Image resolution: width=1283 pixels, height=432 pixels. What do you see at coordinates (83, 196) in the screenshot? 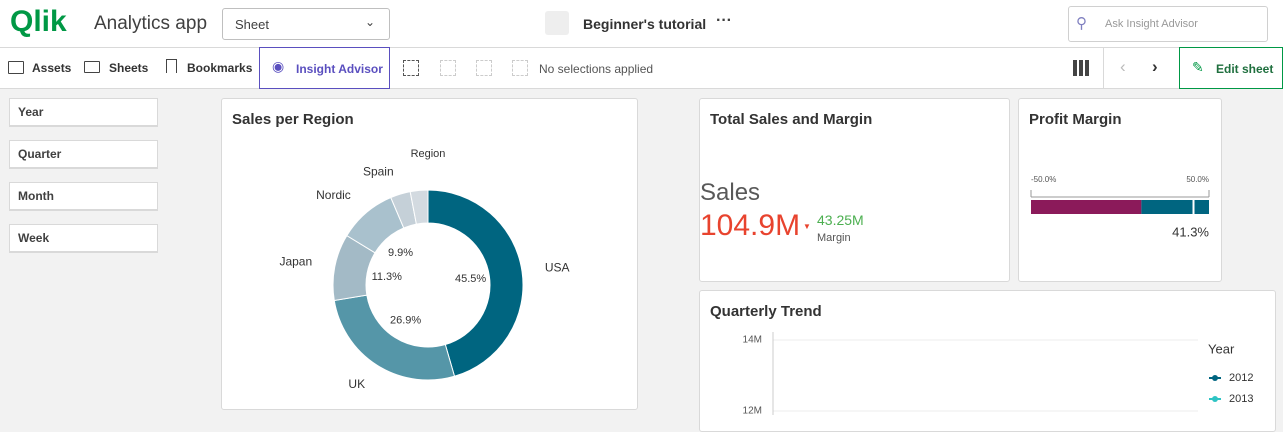
I see `filter-box: Month` at bounding box center [83, 196].